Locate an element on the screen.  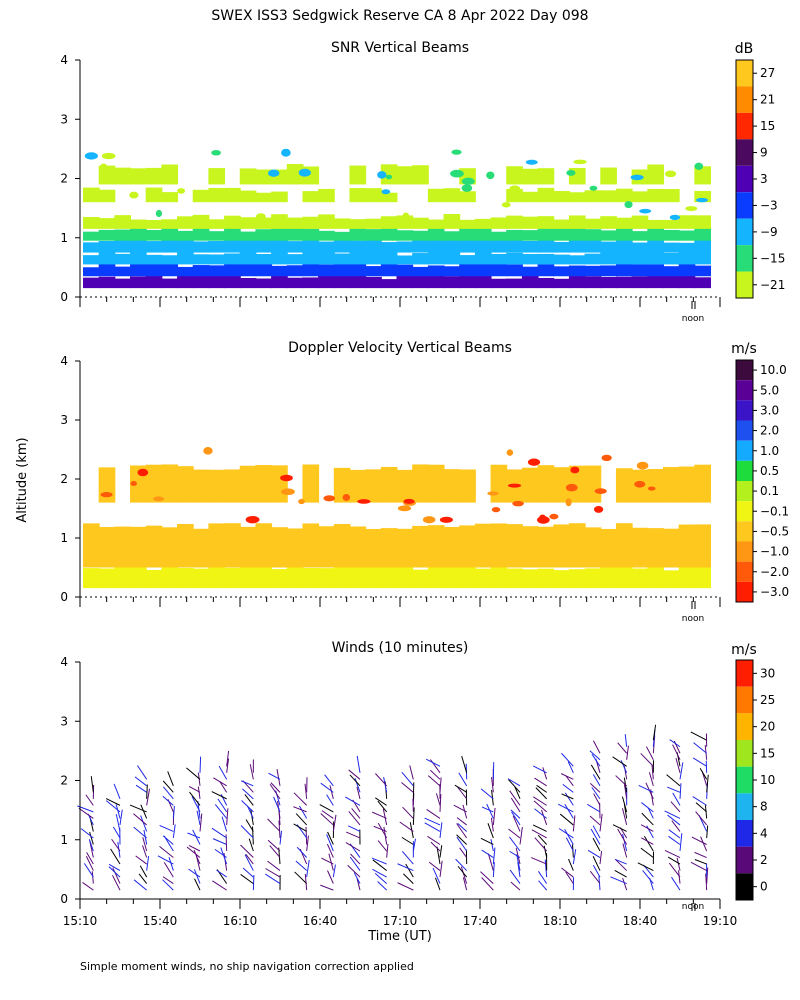
colorbar-label: 3 is located at coordinates (764, 179).